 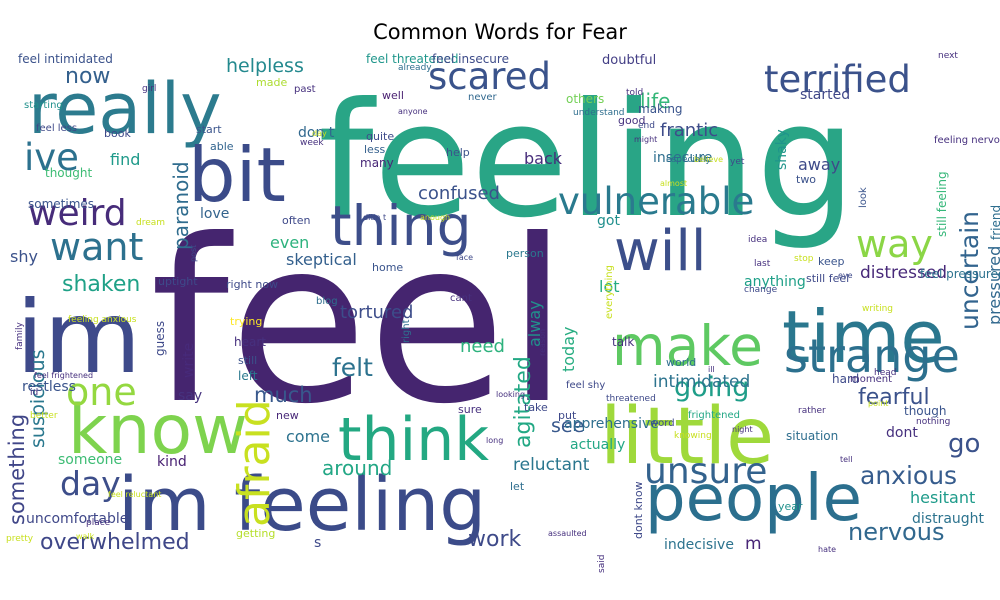 What do you see at coordinates (193, 253) in the screenshot?
I see `word-post: post` at bounding box center [193, 253].